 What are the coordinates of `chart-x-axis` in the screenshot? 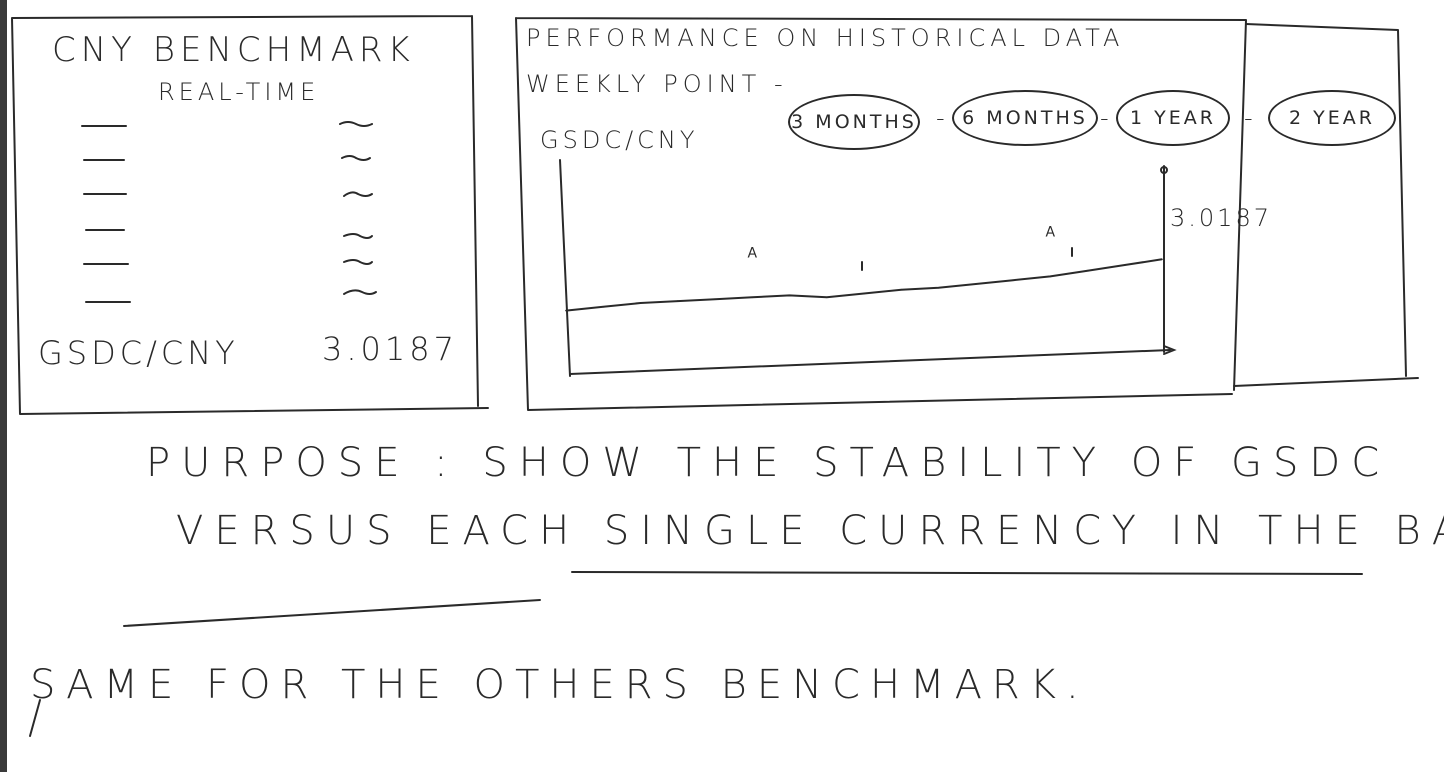 It's located at (870, 362).